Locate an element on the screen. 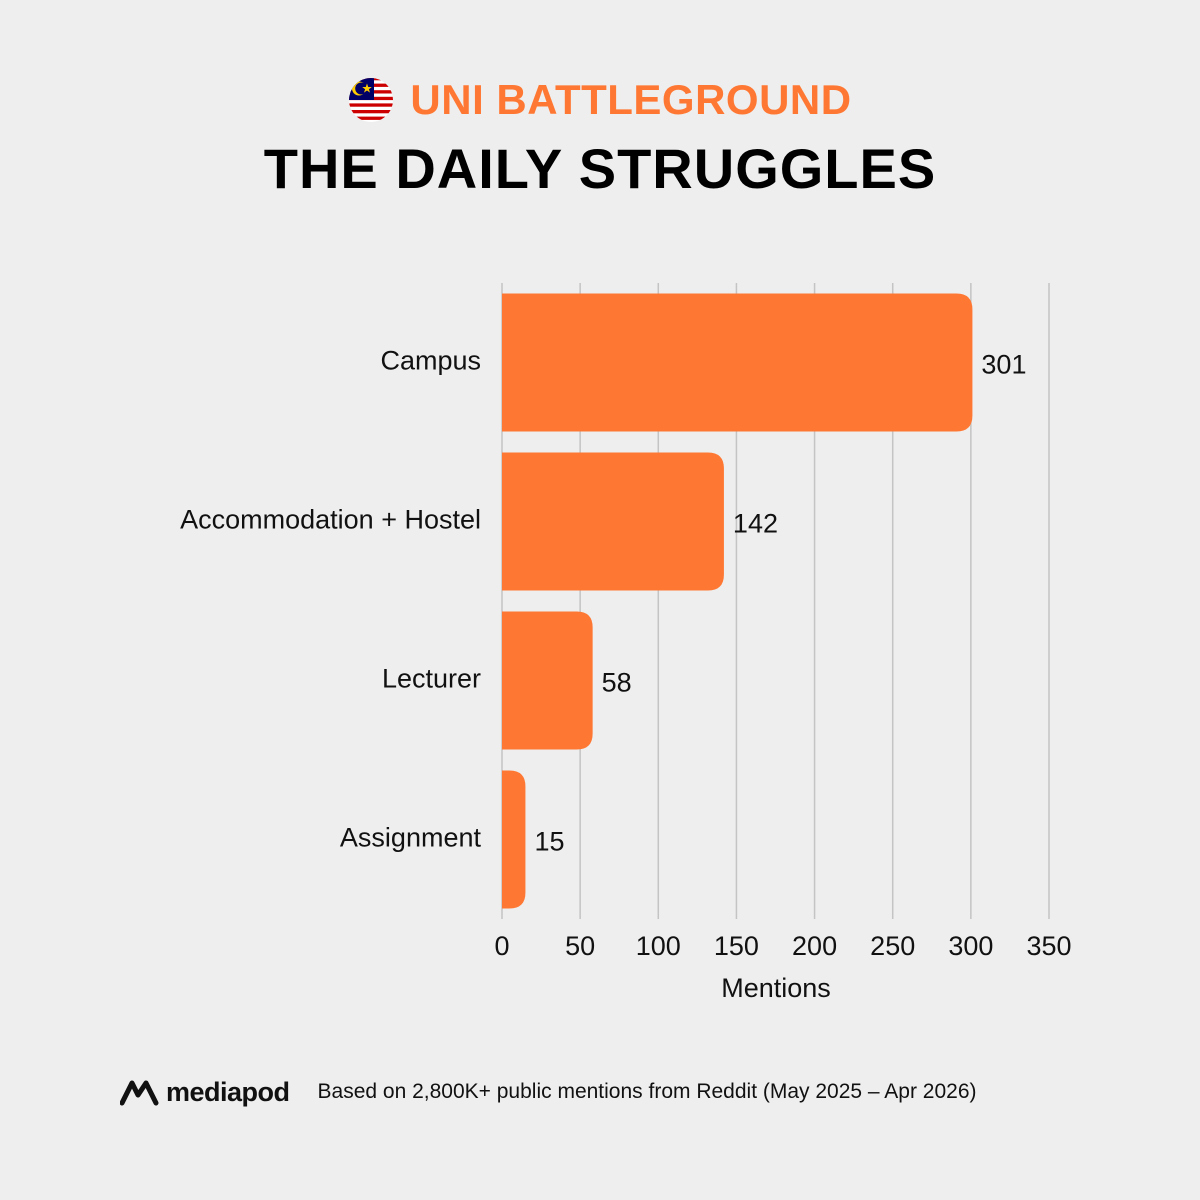 This screenshot has width=1200, height=1200. x-tick-label-2: 100 is located at coordinates (658, 946).